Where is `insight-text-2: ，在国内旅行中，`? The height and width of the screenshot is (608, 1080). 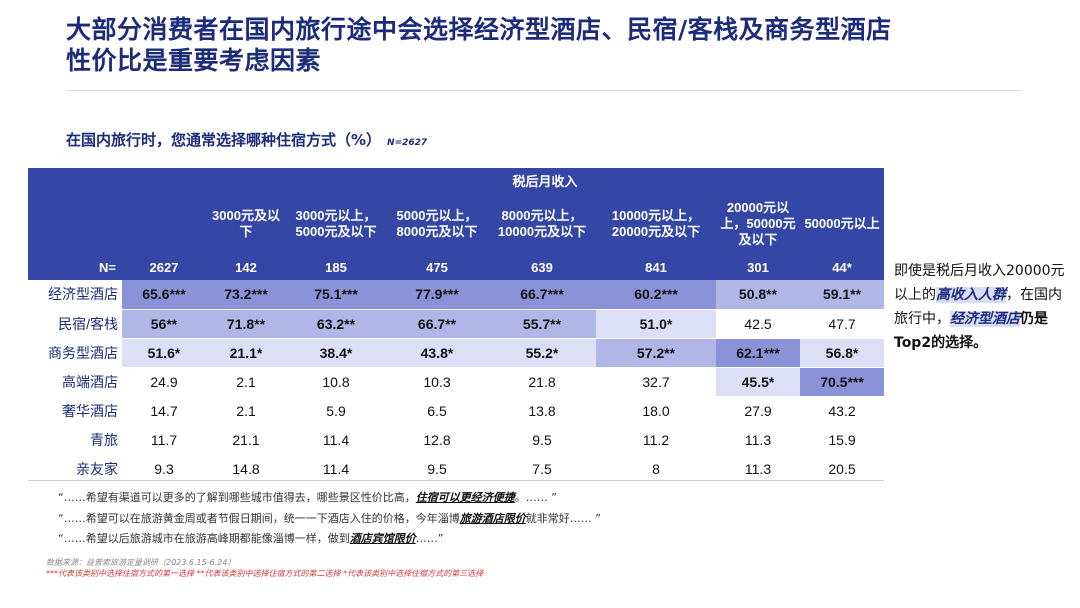
insight-text-2: ，在国内旅行中， is located at coordinates (978, 307).